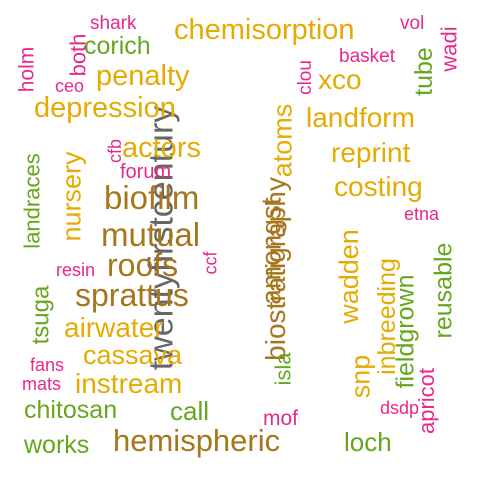 The image size is (480, 480). I want to click on word-cfb: cfb, so click(115, 151).